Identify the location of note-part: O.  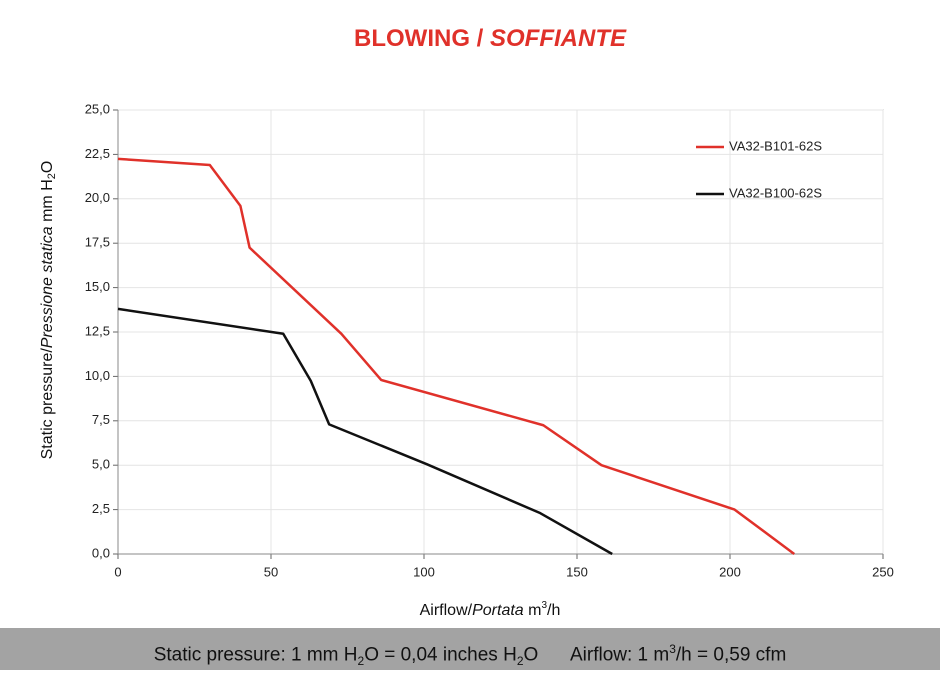
(531, 655).